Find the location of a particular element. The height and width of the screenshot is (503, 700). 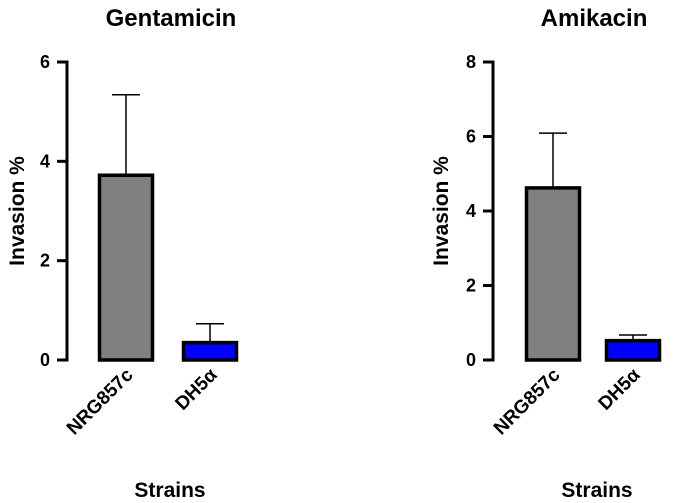

y-tick-label: 8 is located at coordinates (471, 62).